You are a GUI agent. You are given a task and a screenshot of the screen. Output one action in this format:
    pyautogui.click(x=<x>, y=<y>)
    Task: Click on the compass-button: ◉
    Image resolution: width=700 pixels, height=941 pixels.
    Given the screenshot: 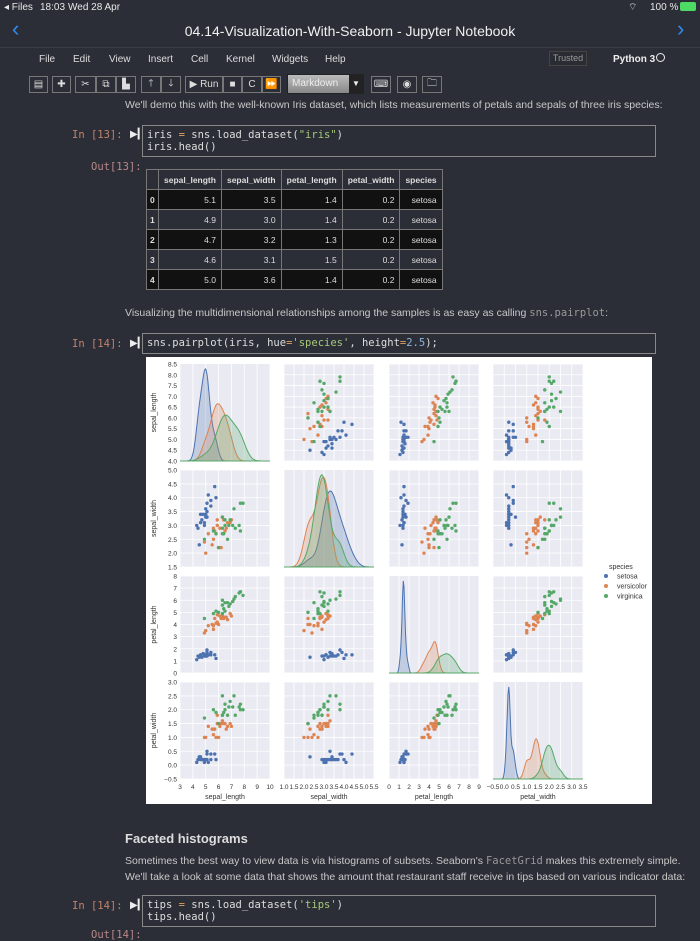 What is the action you would take?
    pyautogui.click(x=407, y=84)
    